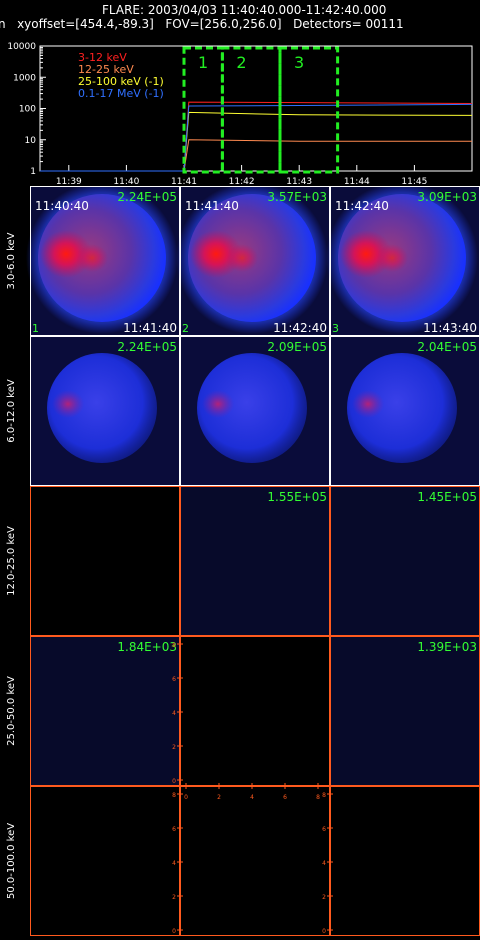 The height and width of the screenshot is (940, 480). I want to click on legend-entry-3: 25-100 keV (-1), so click(121, 81).